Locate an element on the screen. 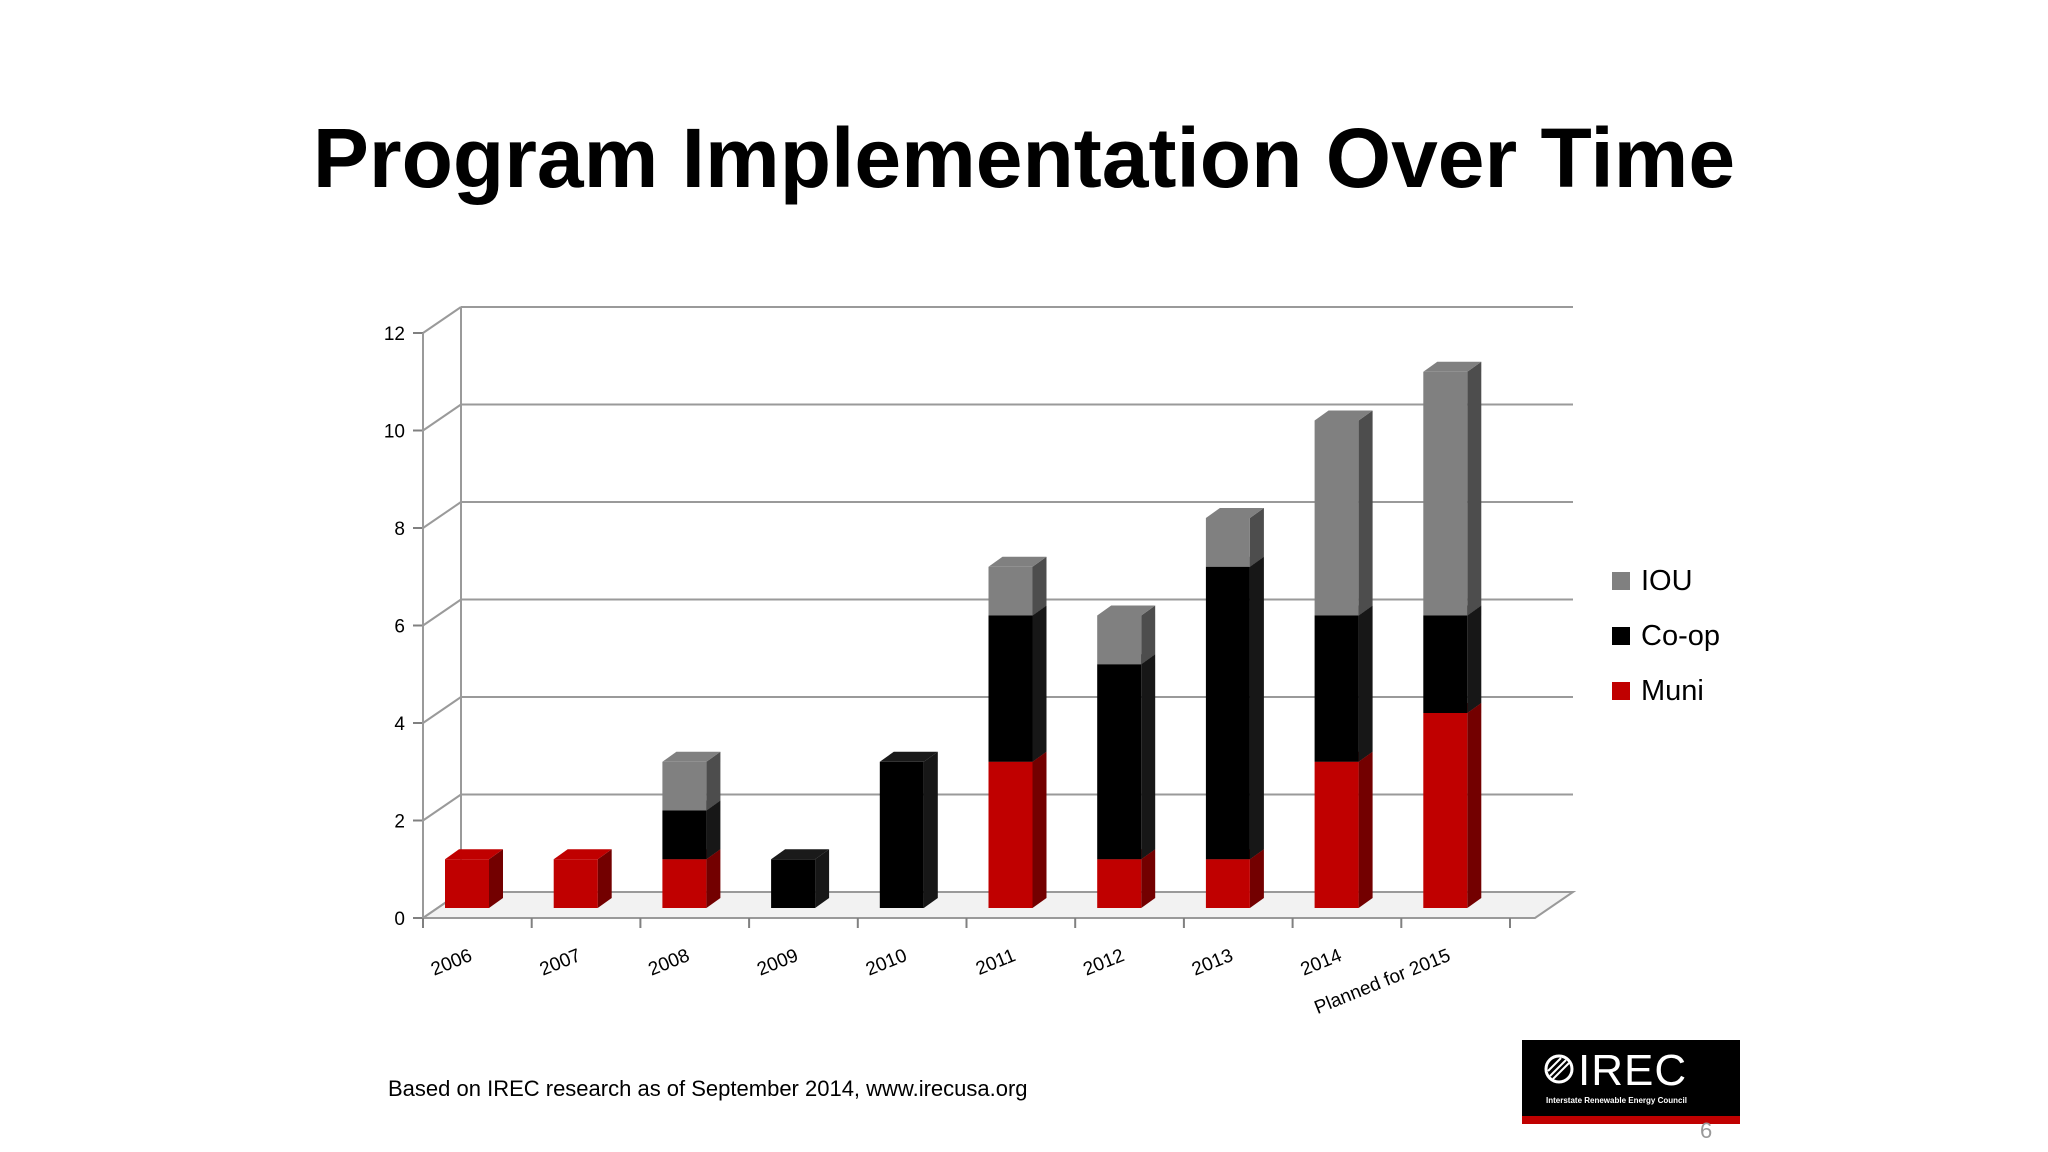 This screenshot has width=2048, height=1152. bar-segment-co-op-2014 is located at coordinates (1343, 683).